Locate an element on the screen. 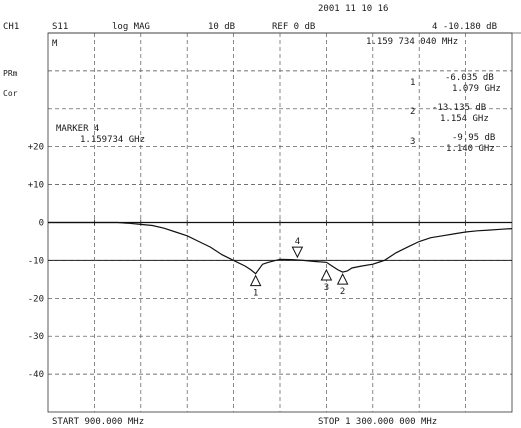 Image resolution: width=521 pixels, height=428 pixels. scale-label: 10 dB is located at coordinates (221, 27).